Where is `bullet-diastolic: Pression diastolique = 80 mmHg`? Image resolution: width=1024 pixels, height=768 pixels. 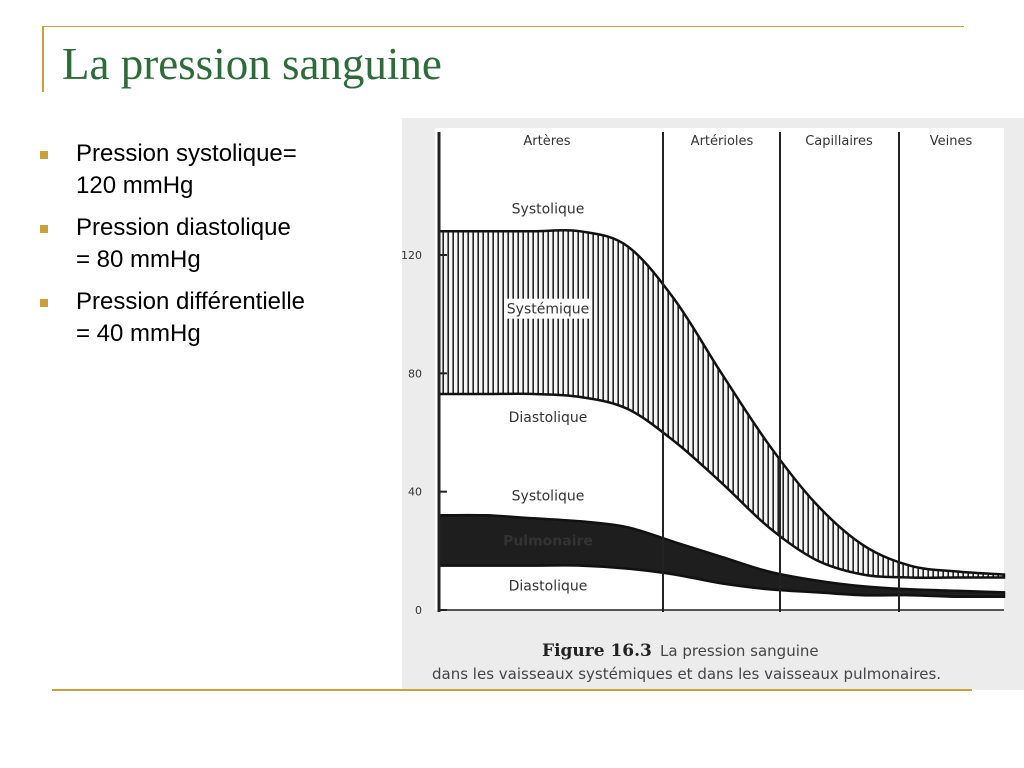 bullet-diastolic: Pression diastolique = 80 mmHg is located at coordinates (210, 244).